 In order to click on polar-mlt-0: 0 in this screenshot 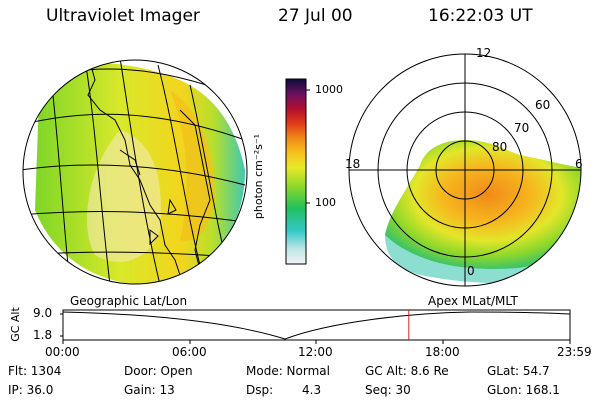, I will do `click(471, 271)`.